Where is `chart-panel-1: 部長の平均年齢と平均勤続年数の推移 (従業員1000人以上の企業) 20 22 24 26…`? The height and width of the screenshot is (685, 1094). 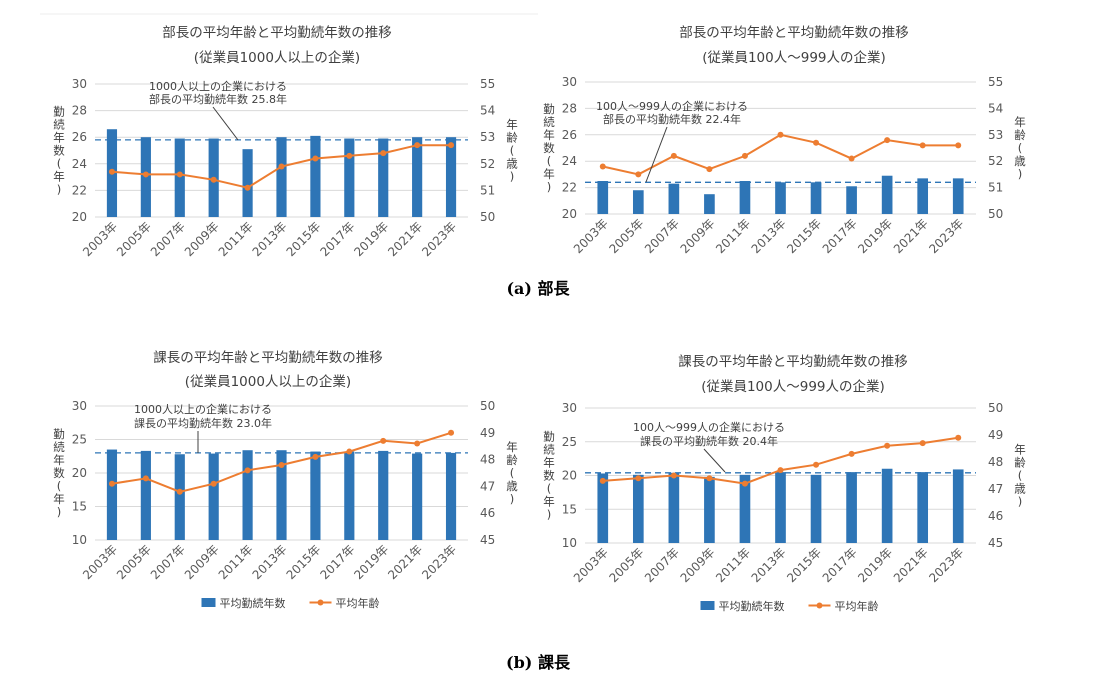 chart-panel-1: 部長の平均年齢と平均勤続年数の推移 (従業員1000人以上の企業) 20 22 24 26… is located at coordinates (285, 142).